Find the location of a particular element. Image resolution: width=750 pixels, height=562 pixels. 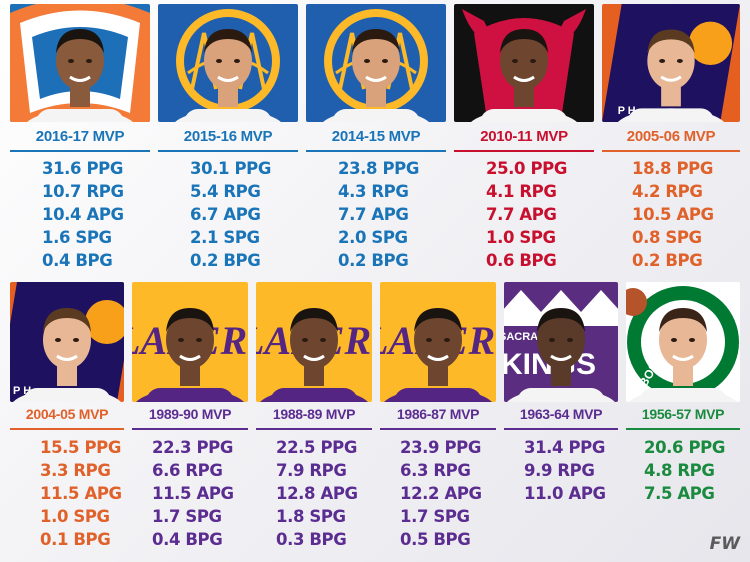

stat-list: 20.6 PPG 4.8 RPG 7.5 APG is located at coordinates (683, 470).